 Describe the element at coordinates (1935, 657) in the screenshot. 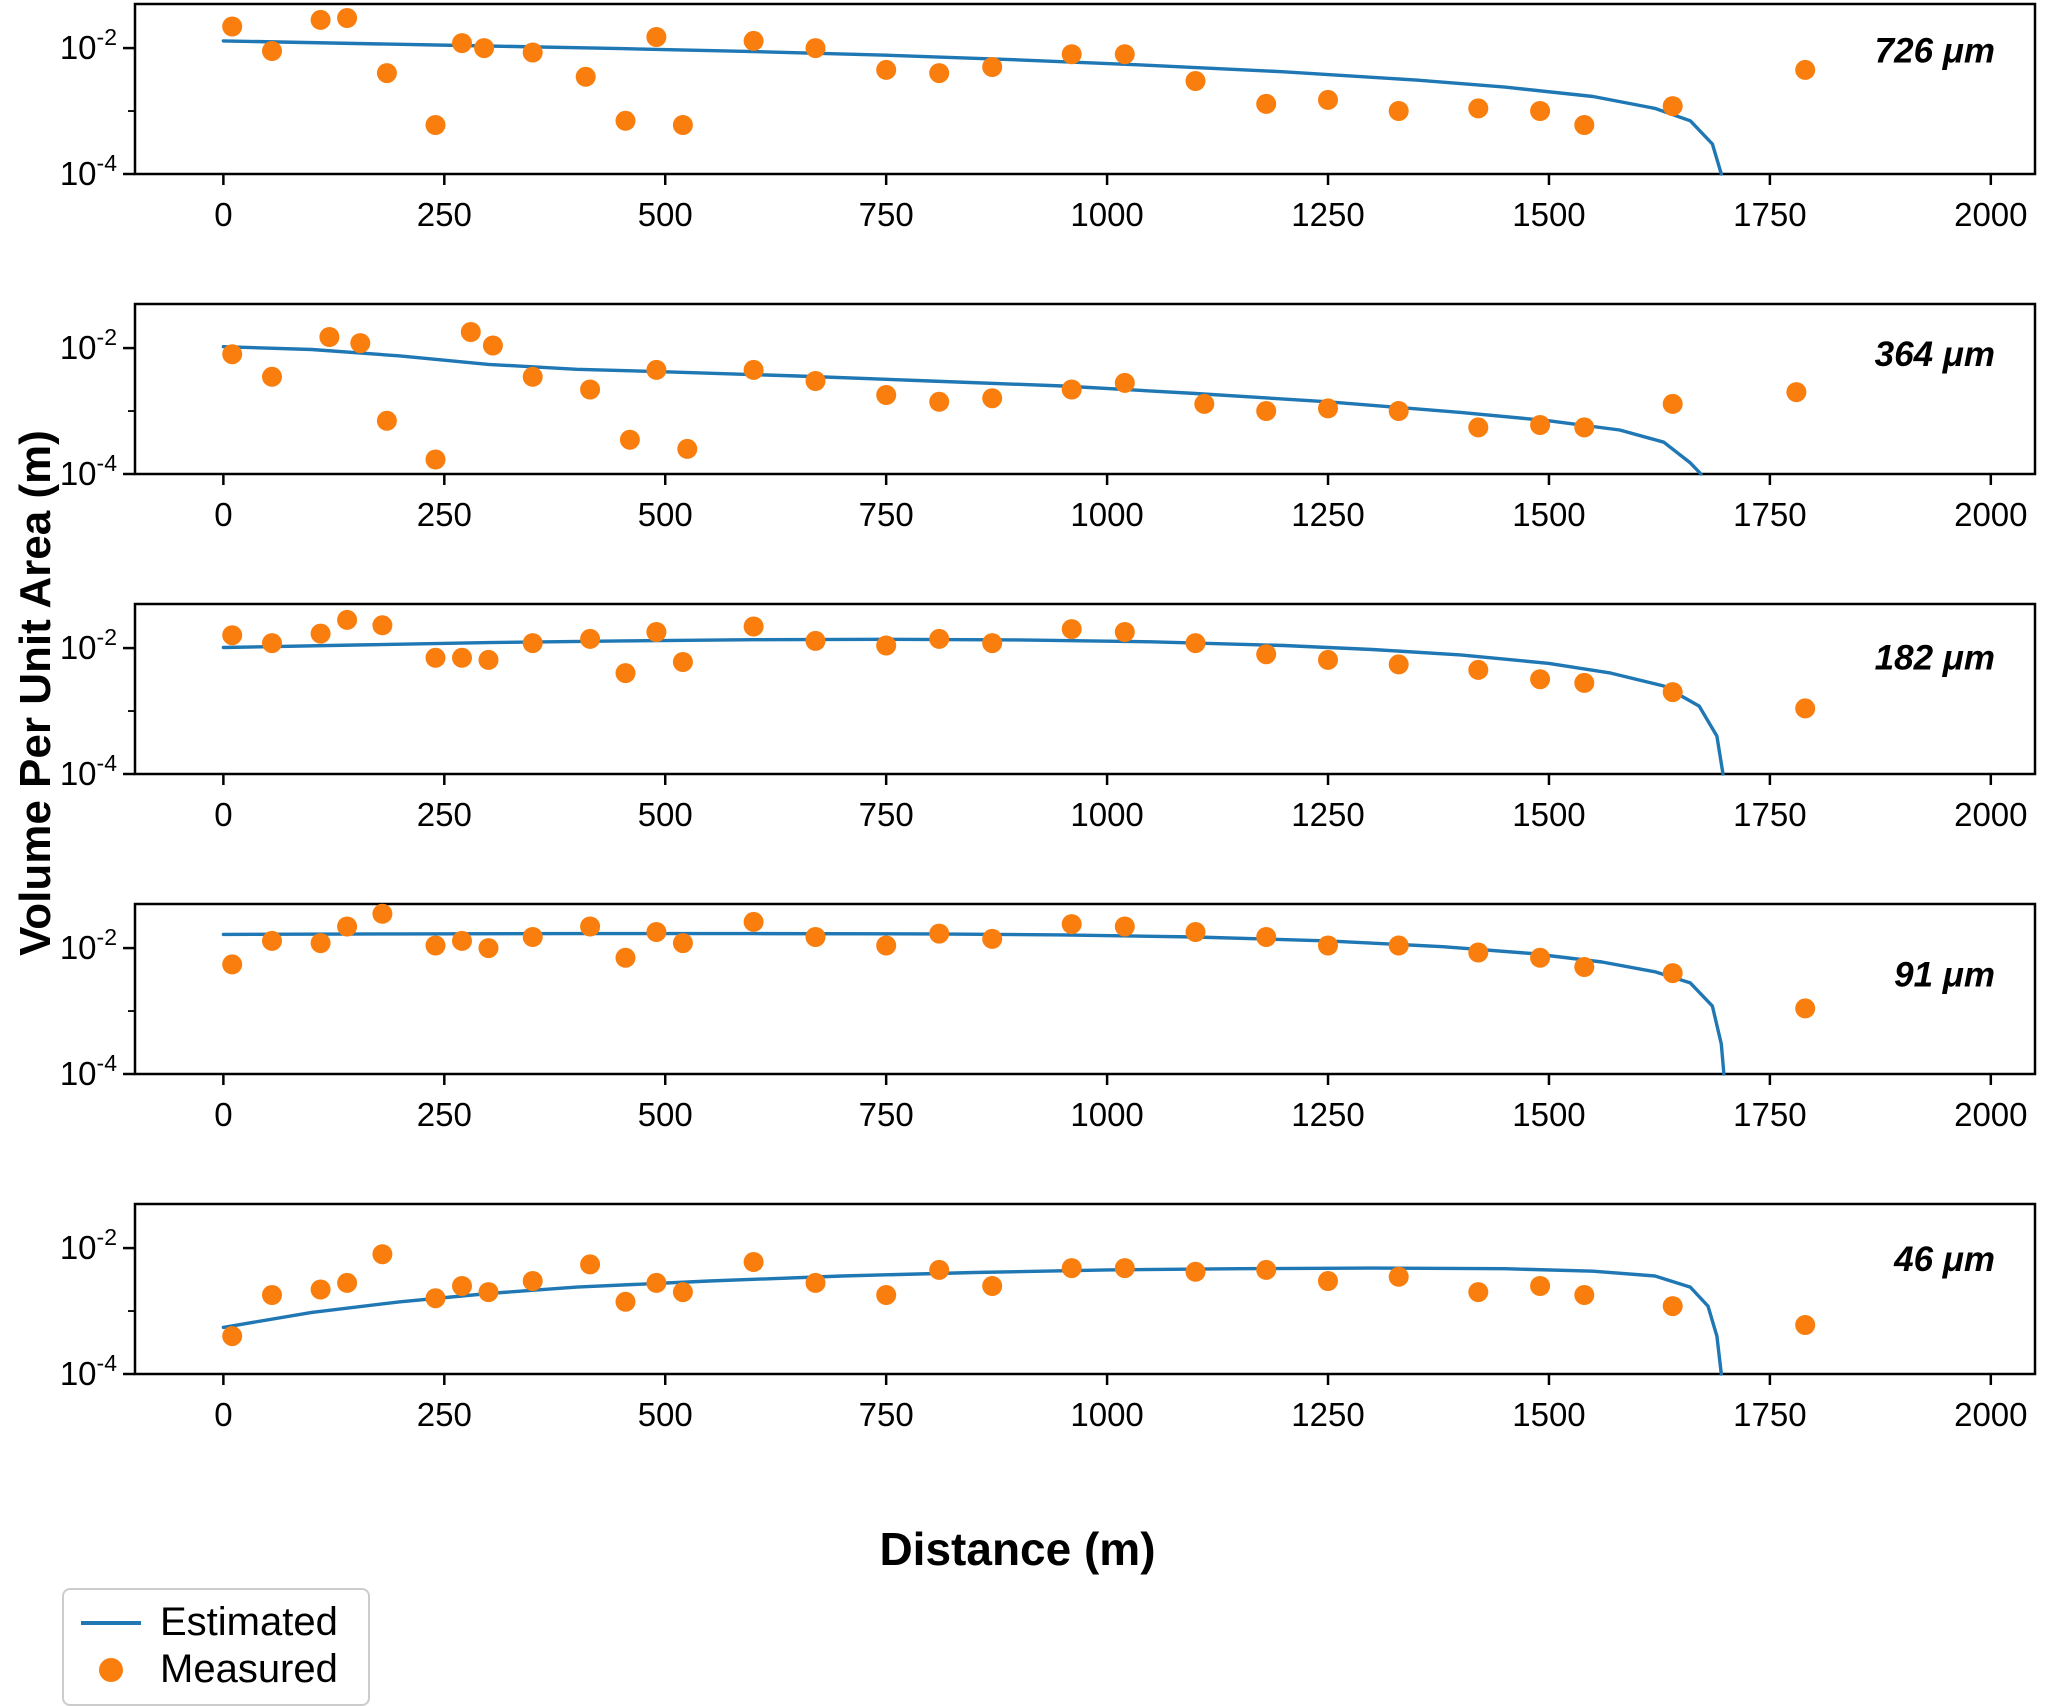

I see `panel-grainsize-label: 182 μm` at that location.